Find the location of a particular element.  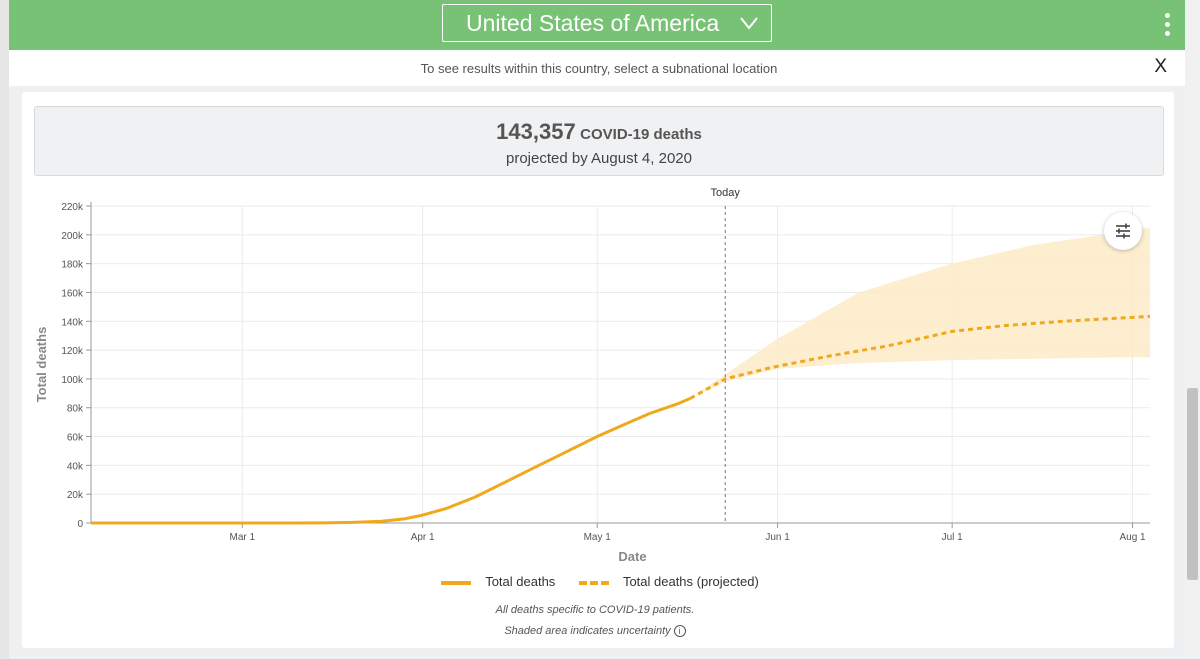

x-axis-title: Date is located at coordinates (632, 556).